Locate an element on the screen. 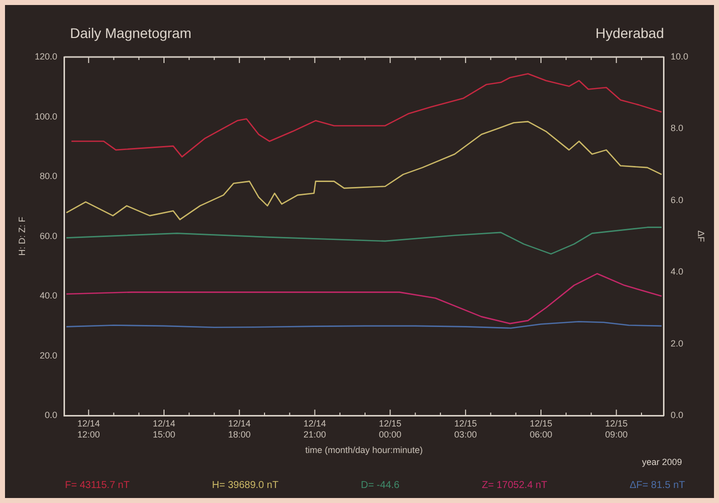 The image size is (719, 503). chart-title: Daily Magnetogram is located at coordinates (131, 33).